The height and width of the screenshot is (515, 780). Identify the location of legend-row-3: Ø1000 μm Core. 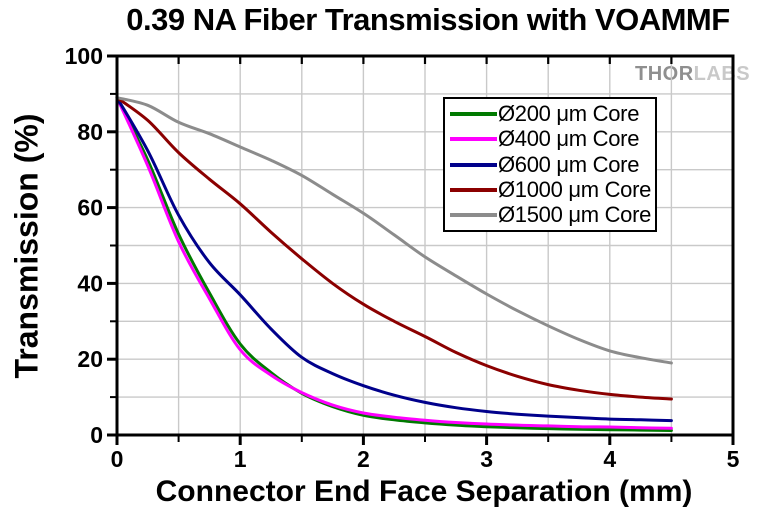
(550, 189).